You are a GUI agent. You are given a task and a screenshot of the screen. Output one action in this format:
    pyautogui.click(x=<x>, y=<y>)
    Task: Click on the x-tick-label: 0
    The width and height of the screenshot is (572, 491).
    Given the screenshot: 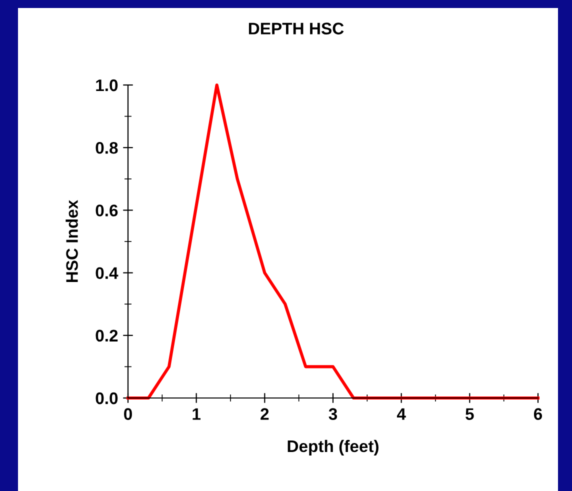 What is the action you would take?
    pyautogui.click(x=128, y=414)
    